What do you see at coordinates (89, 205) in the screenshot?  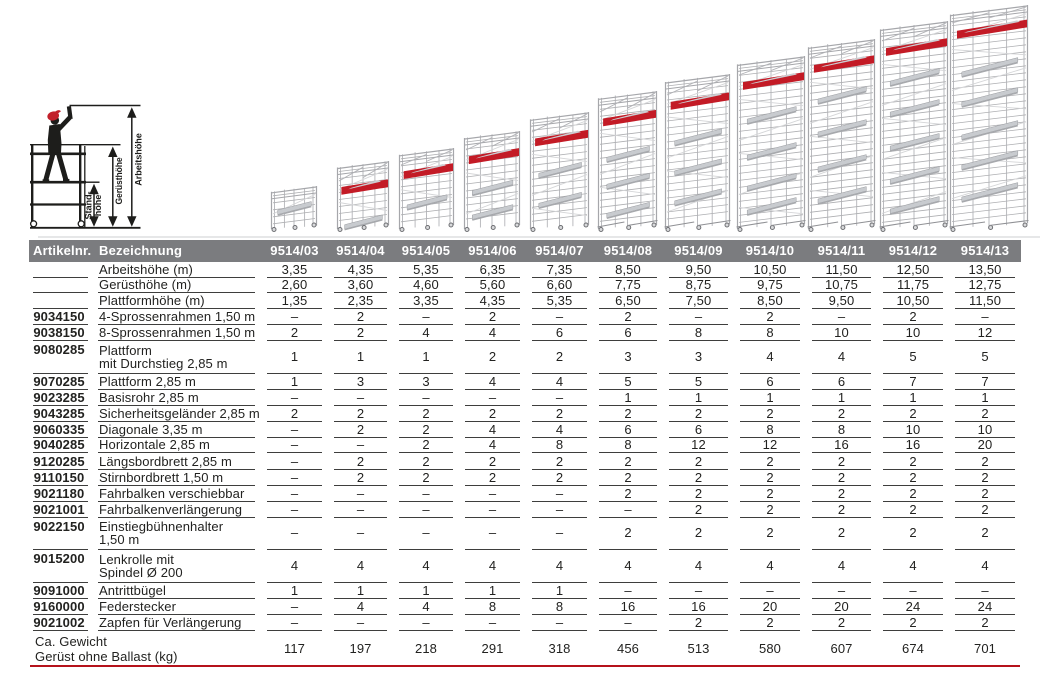 I see `svg-text: Stand-` at bounding box center [89, 205].